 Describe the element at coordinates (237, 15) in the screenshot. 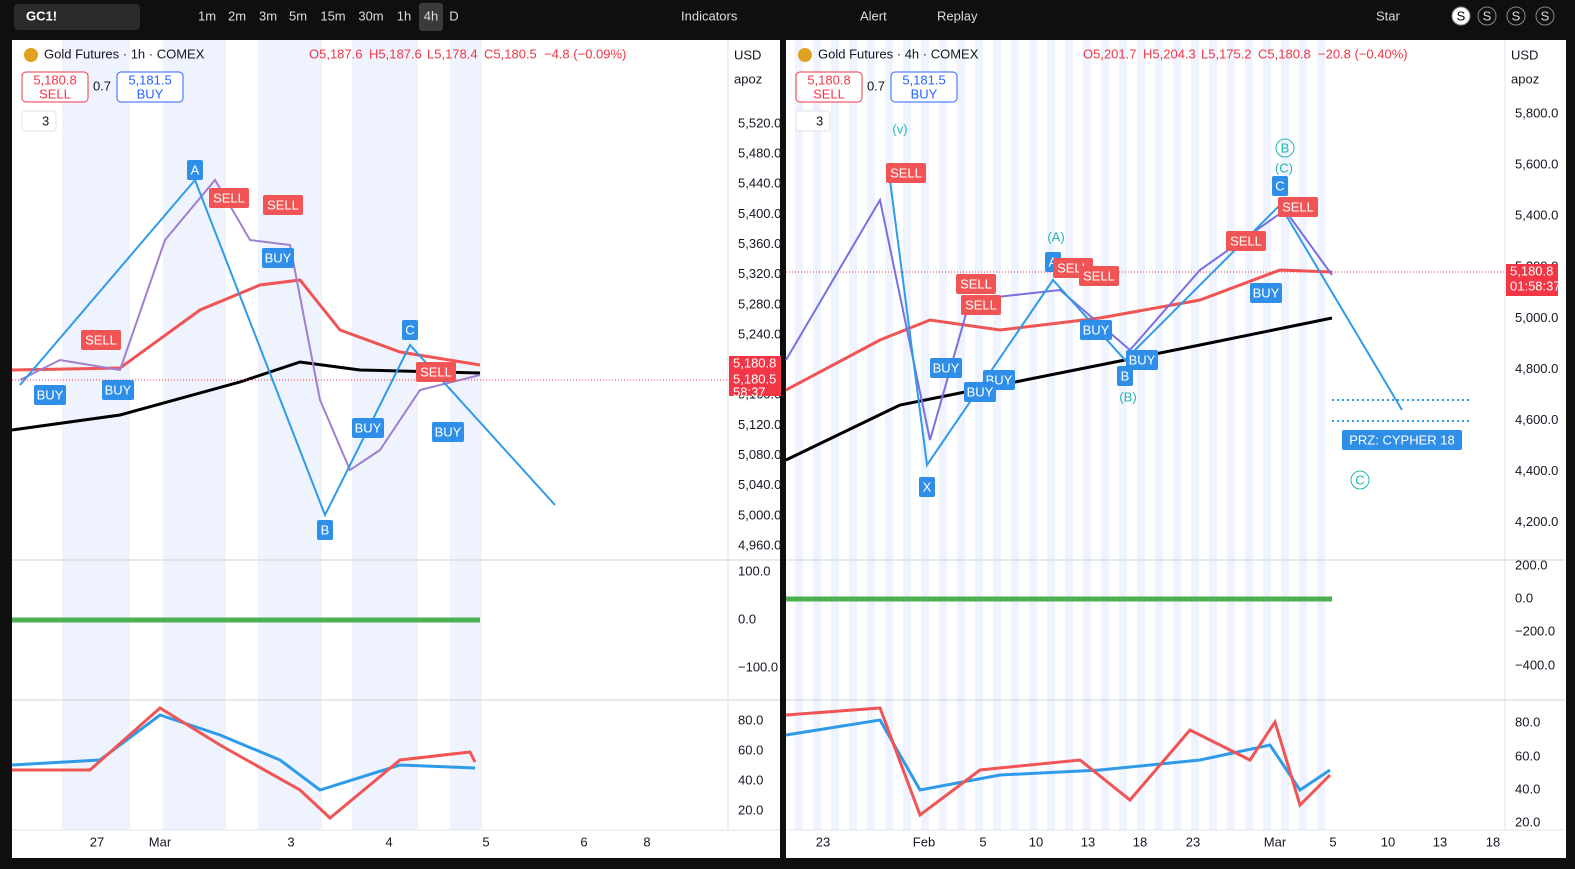

I see `interval: 2m` at that location.